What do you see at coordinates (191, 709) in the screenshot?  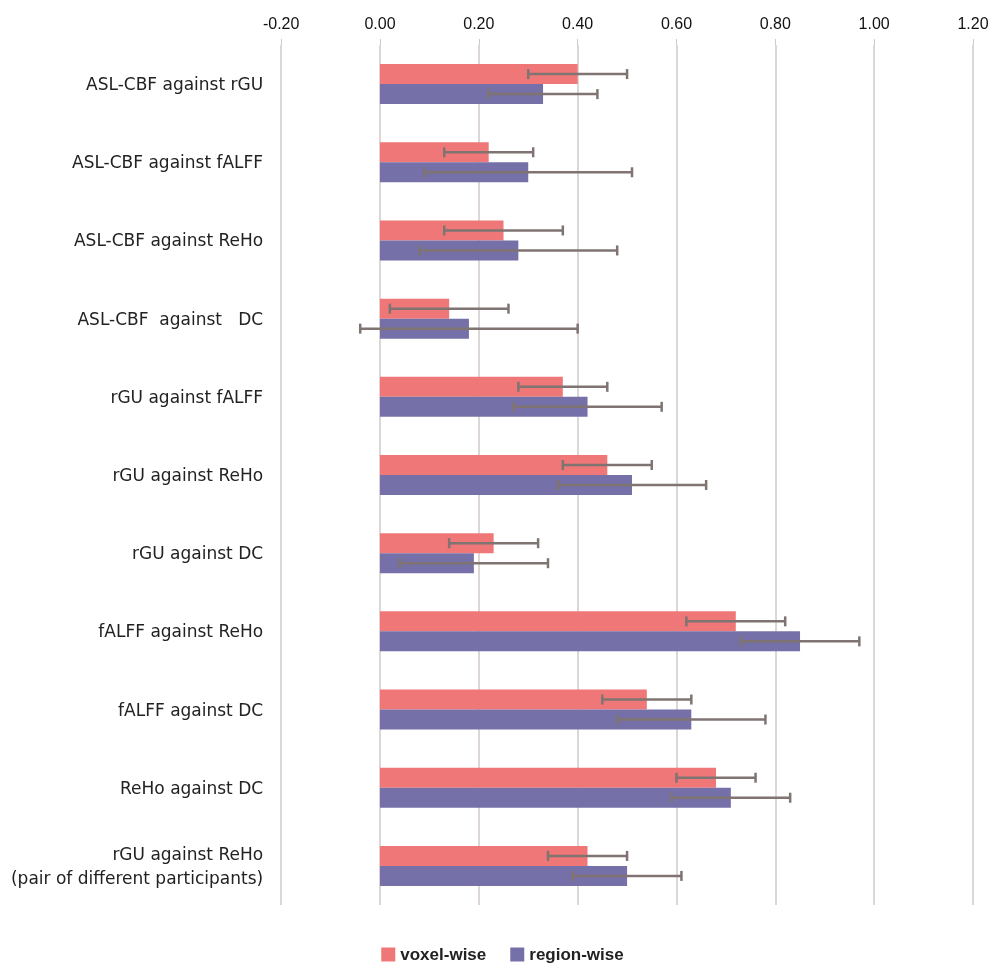 I see `y-tick-label: fALFF against DC` at bounding box center [191, 709].